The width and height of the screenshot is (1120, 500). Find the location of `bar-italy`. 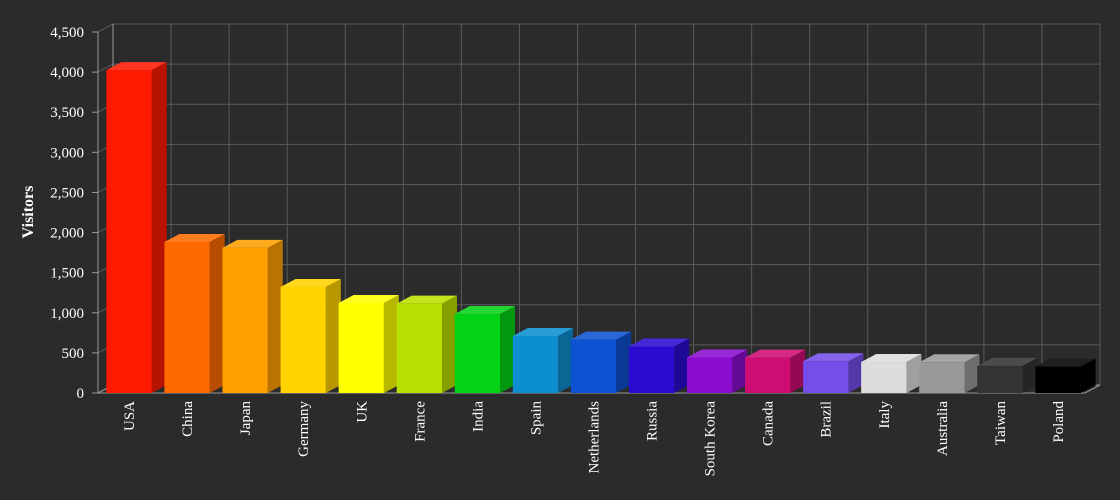

bar-italy is located at coordinates (891, 373).